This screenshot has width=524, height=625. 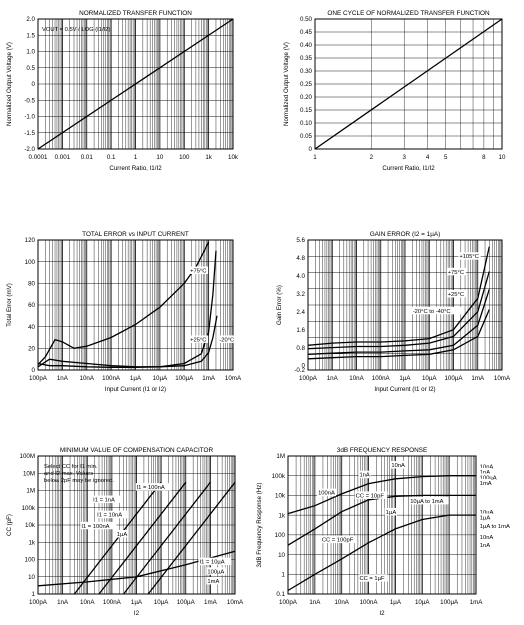 What do you see at coordinates (341, 602) in the screenshot?
I see `x-tick-label: 10nA` at bounding box center [341, 602].